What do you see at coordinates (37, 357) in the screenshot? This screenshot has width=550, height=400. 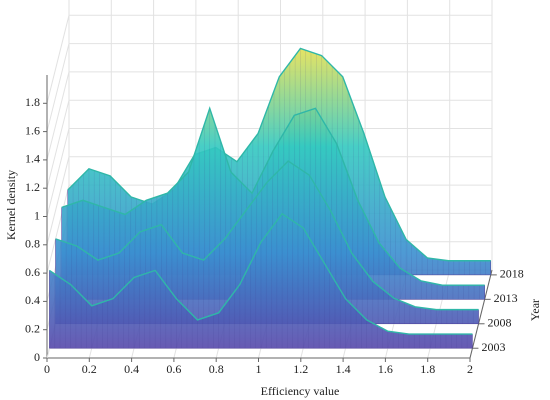 I see `z-tick-label: 0` at bounding box center [37, 357].